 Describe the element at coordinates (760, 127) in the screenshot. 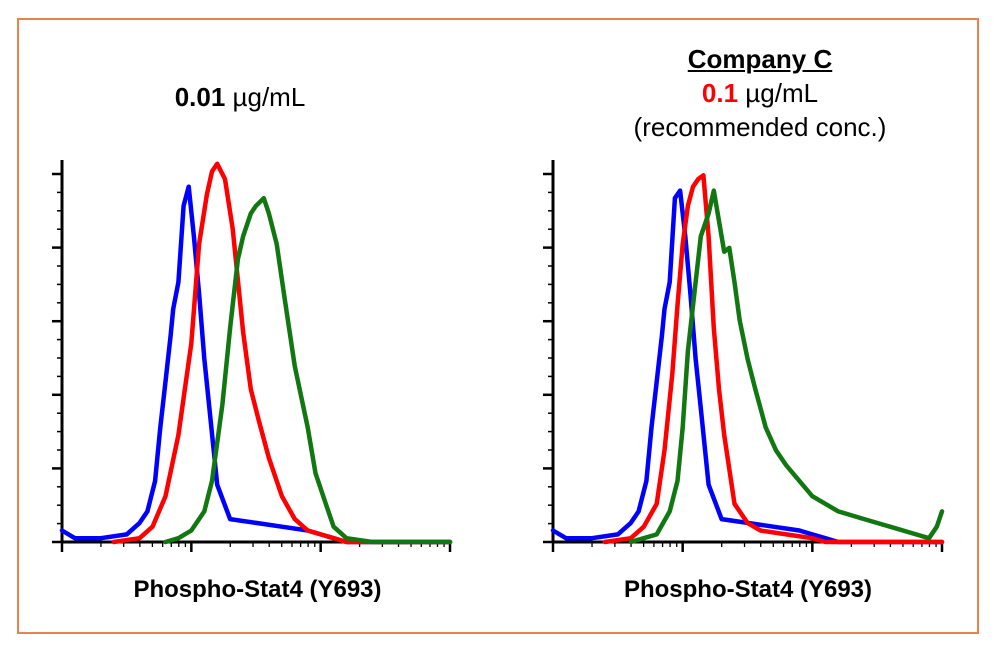

I see `recommended-note: (recommended conc.)` at that location.